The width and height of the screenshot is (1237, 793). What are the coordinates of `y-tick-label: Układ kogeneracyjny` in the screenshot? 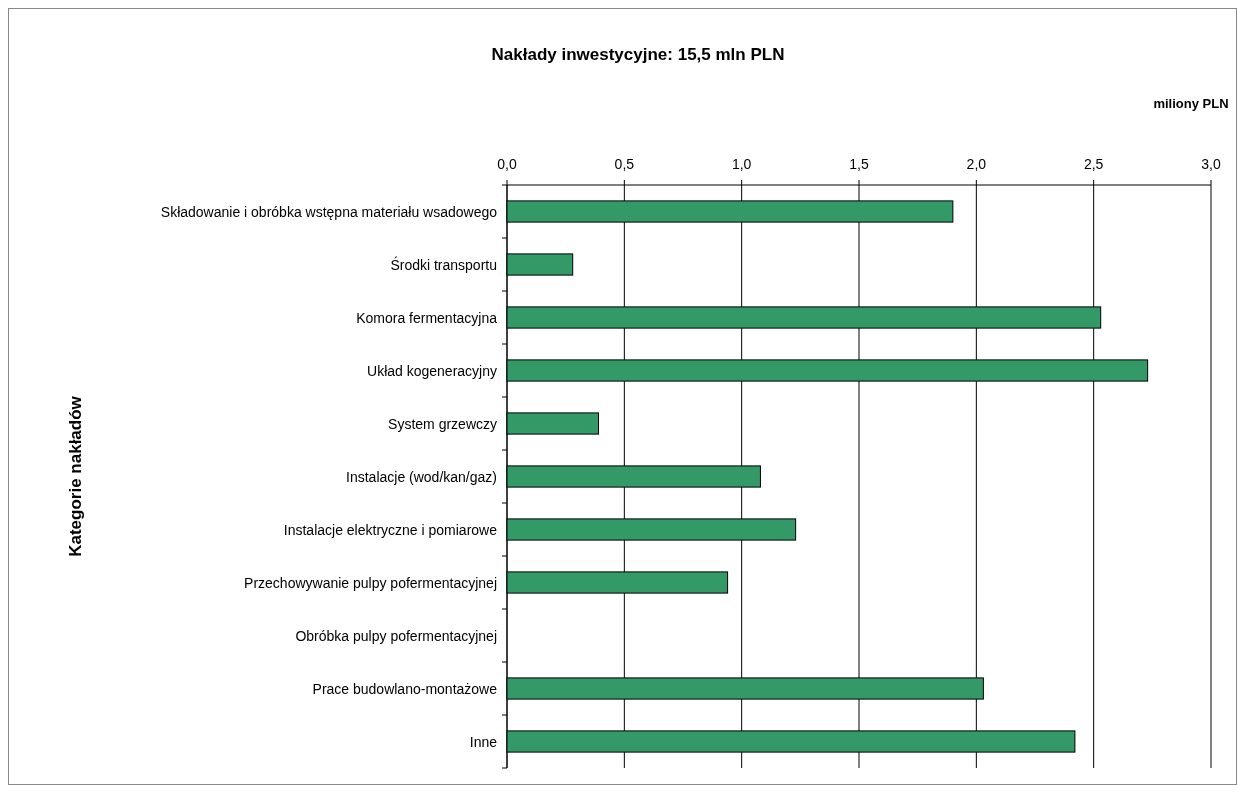 It's located at (432, 370).